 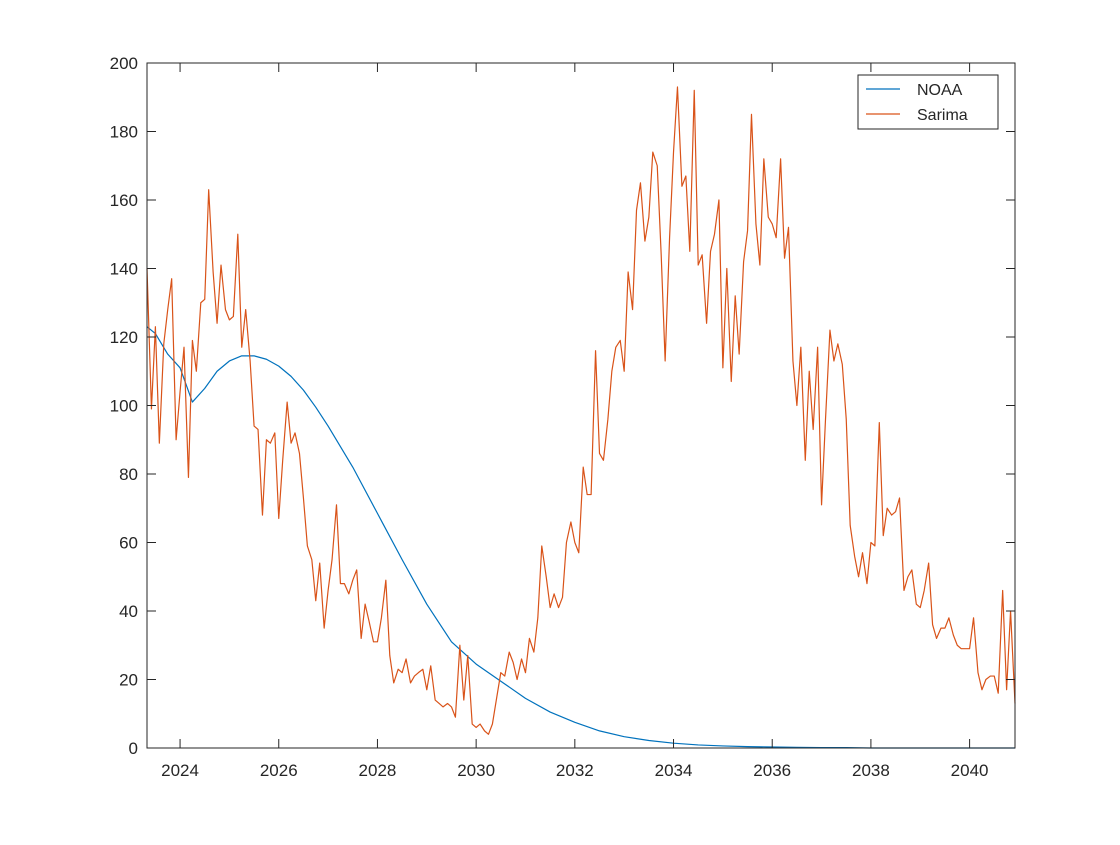 What do you see at coordinates (378, 770) in the screenshot?
I see `x-tick-label: 2028` at bounding box center [378, 770].